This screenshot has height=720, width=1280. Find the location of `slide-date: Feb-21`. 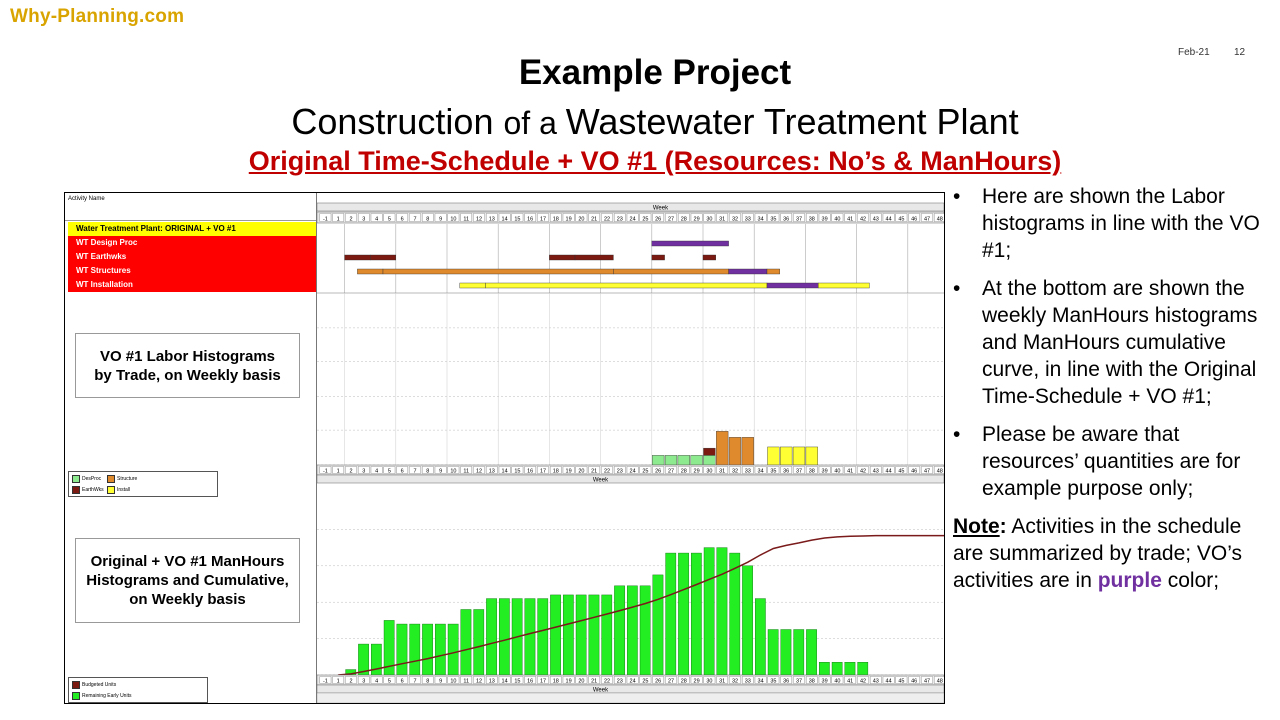

slide-date: Feb-21 is located at coordinates (1194, 52).